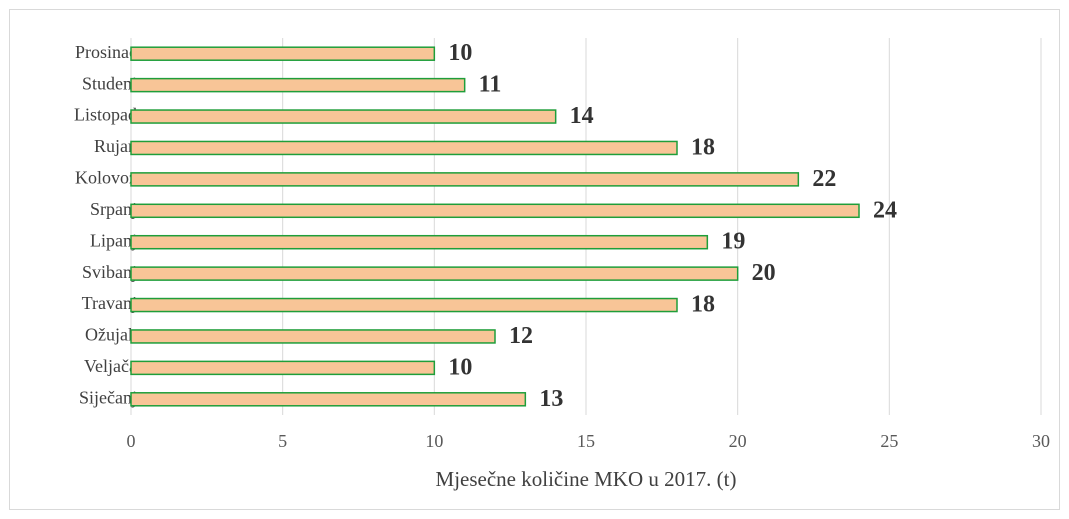 The image size is (1069, 519). Describe the element at coordinates (733, 242) in the screenshot. I see `data-label: 19` at that location.